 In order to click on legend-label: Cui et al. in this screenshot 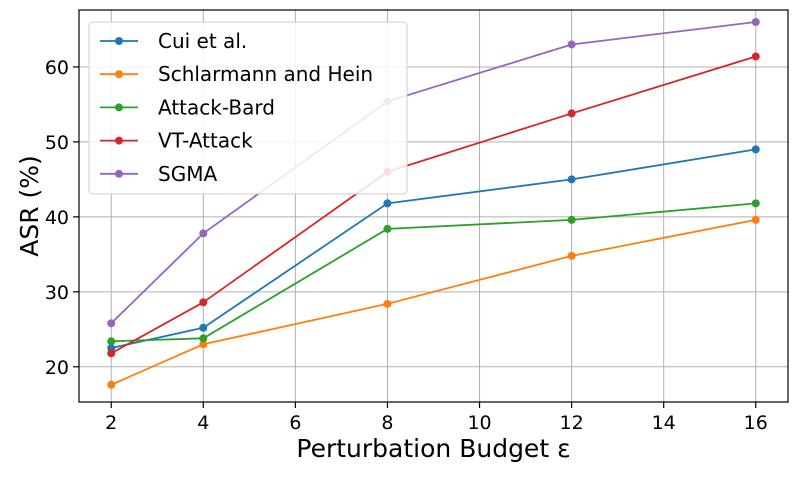, I will do `click(202, 41)`.